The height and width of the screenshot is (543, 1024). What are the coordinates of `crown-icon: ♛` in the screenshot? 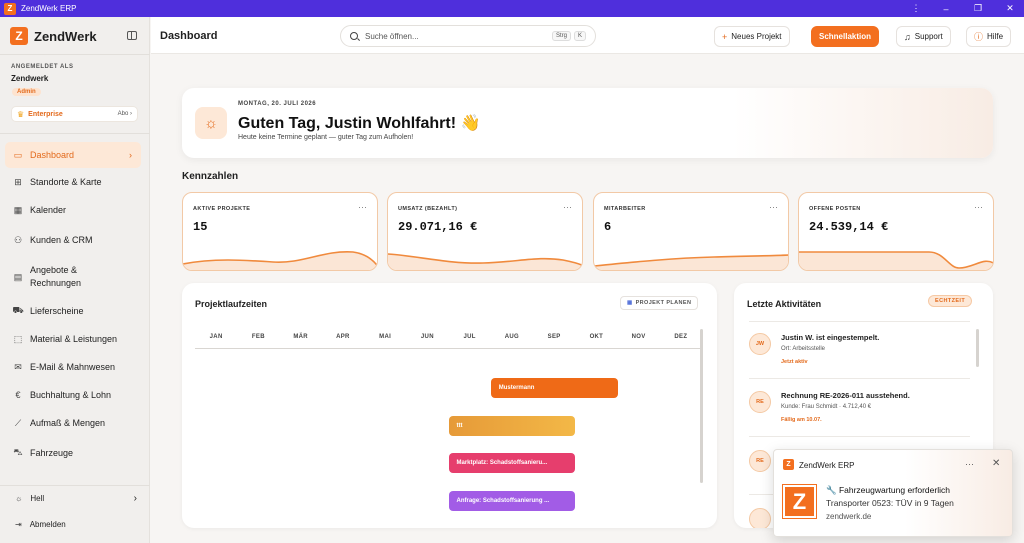 It's located at (21, 114).